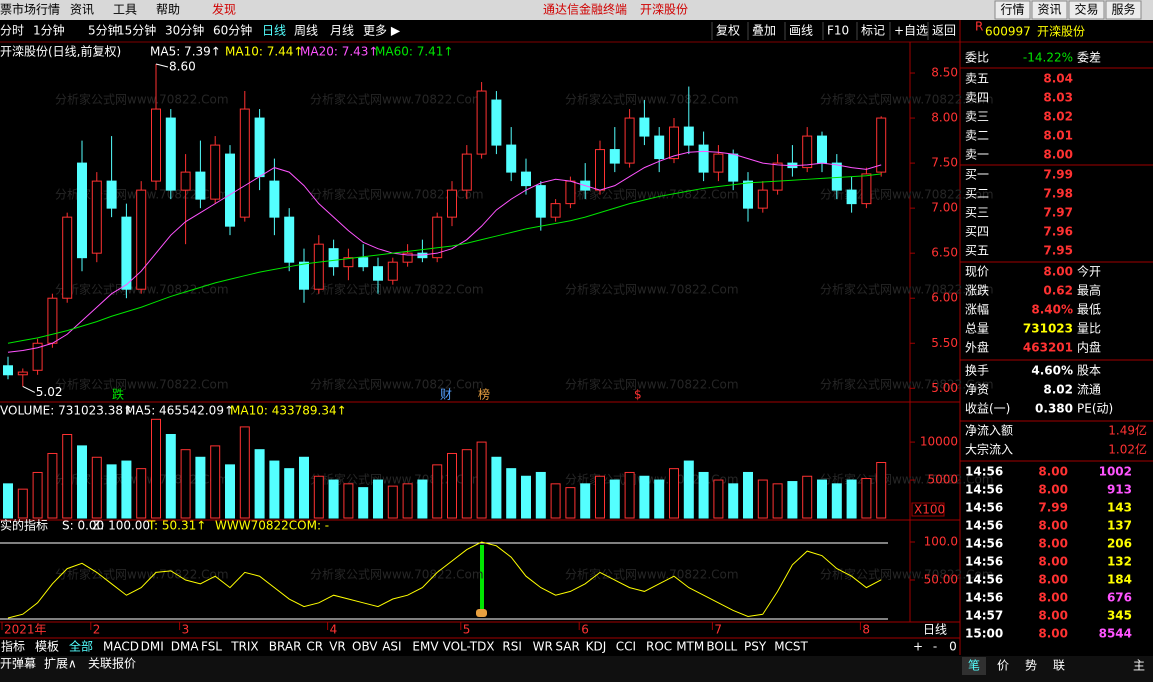  What do you see at coordinates (1119, 580) in the screenshot?
I see `trade-volume: 184` at bounding box center [1119, 580].